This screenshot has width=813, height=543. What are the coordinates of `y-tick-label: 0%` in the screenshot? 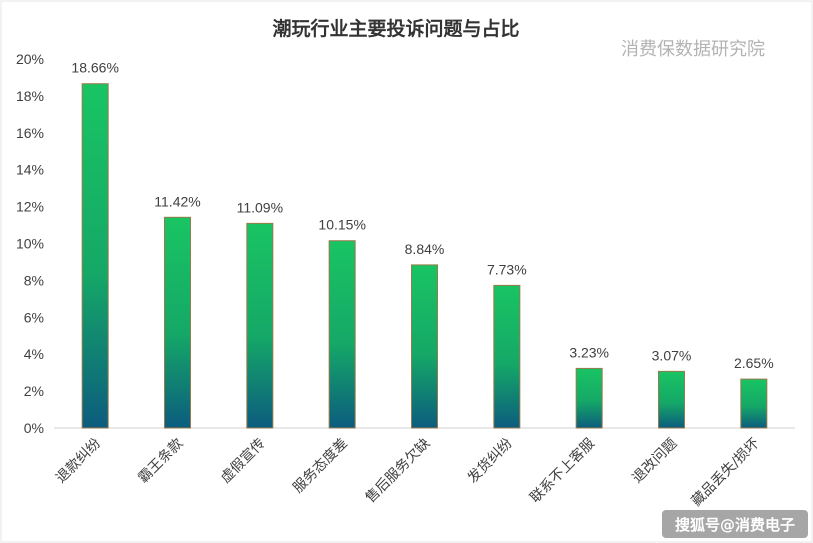 It's located at (34, 428).